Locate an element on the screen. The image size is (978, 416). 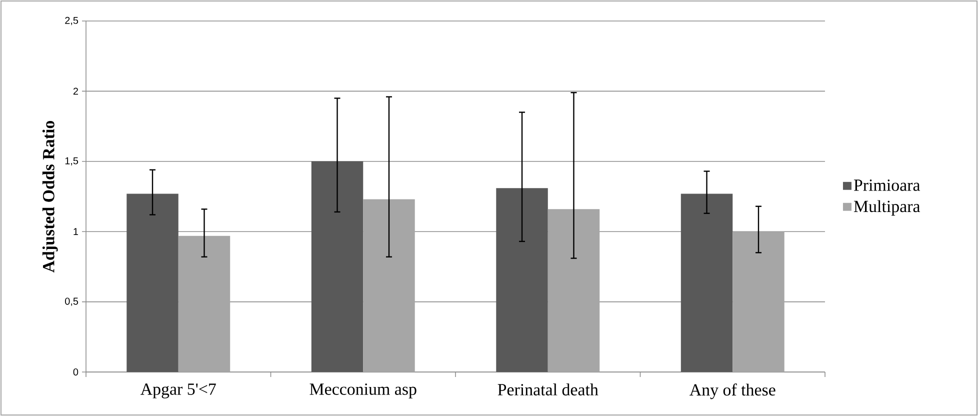
y-tick-label: 2,5 is located at coordinates (71, 21).